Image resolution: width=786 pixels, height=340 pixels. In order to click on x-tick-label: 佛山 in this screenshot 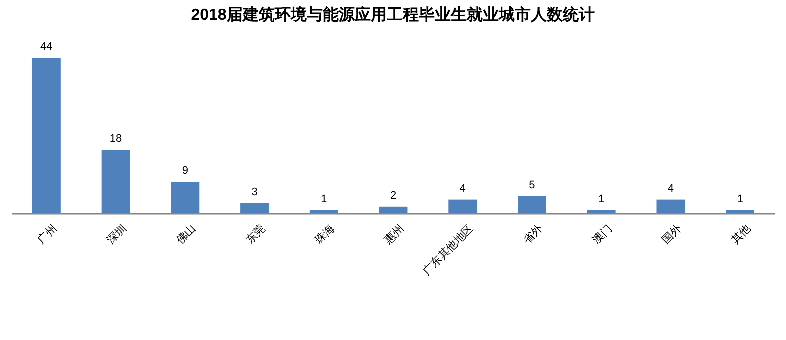, I will do `click(186, 234)`.